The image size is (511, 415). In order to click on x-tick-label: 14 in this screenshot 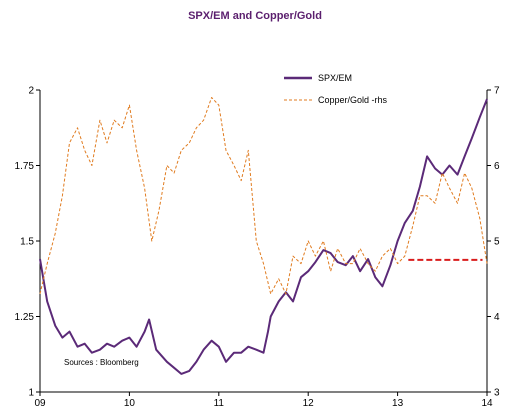, I will do `click(487, 403)`.